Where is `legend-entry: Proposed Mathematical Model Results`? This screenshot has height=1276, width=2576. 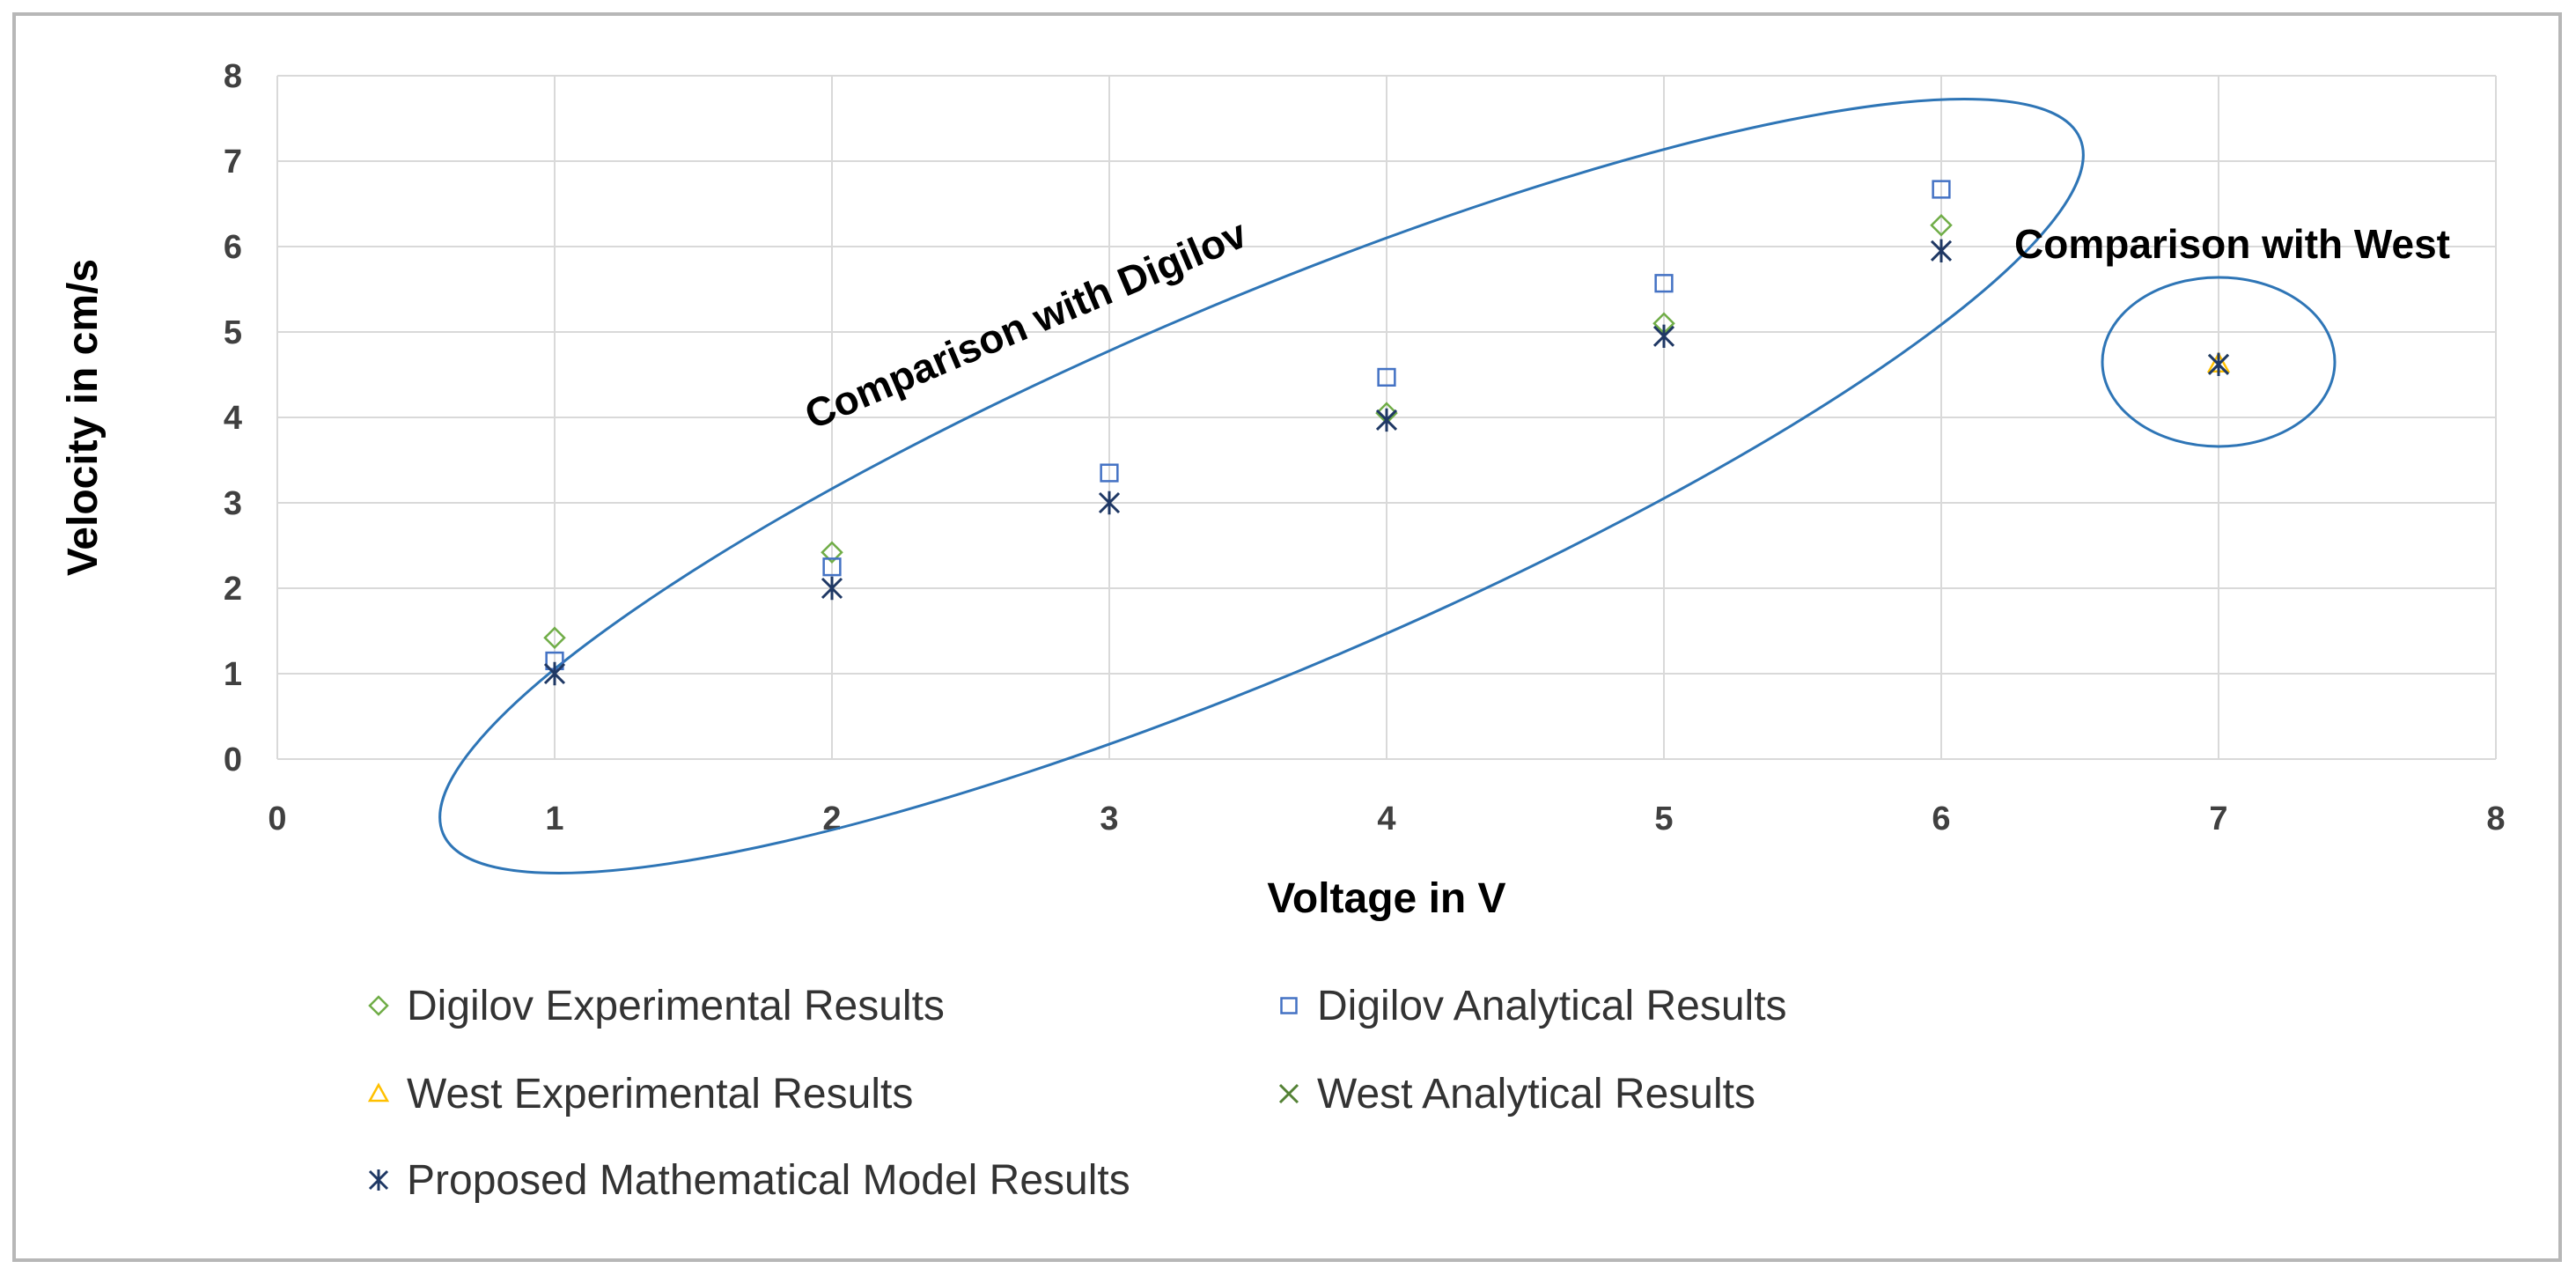 legend-entry: Proposed Mathematical Model Results is located at coordinates (749, 1180).